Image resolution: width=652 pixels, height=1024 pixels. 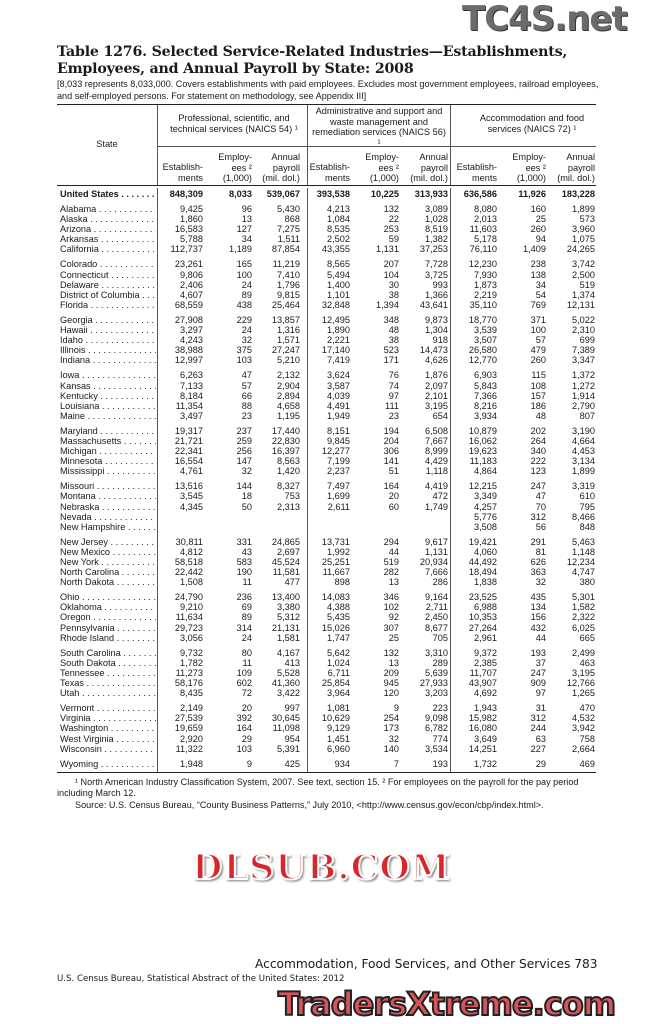 What do you see at coordinates (440, 496) in the screenshot?
I see `cell-annual-payroll: 472` at bounding box center [440, 496].